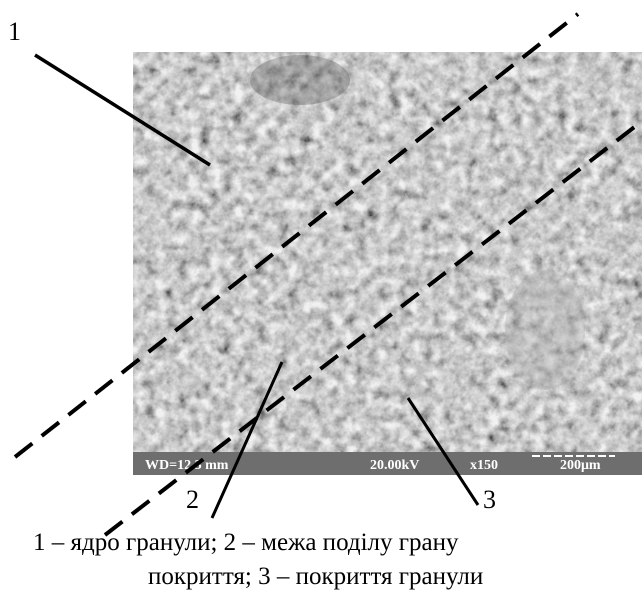 Image resolution: width=642 pixels, height=595 pixels. I want to click on info-bar, so click(387, 463).